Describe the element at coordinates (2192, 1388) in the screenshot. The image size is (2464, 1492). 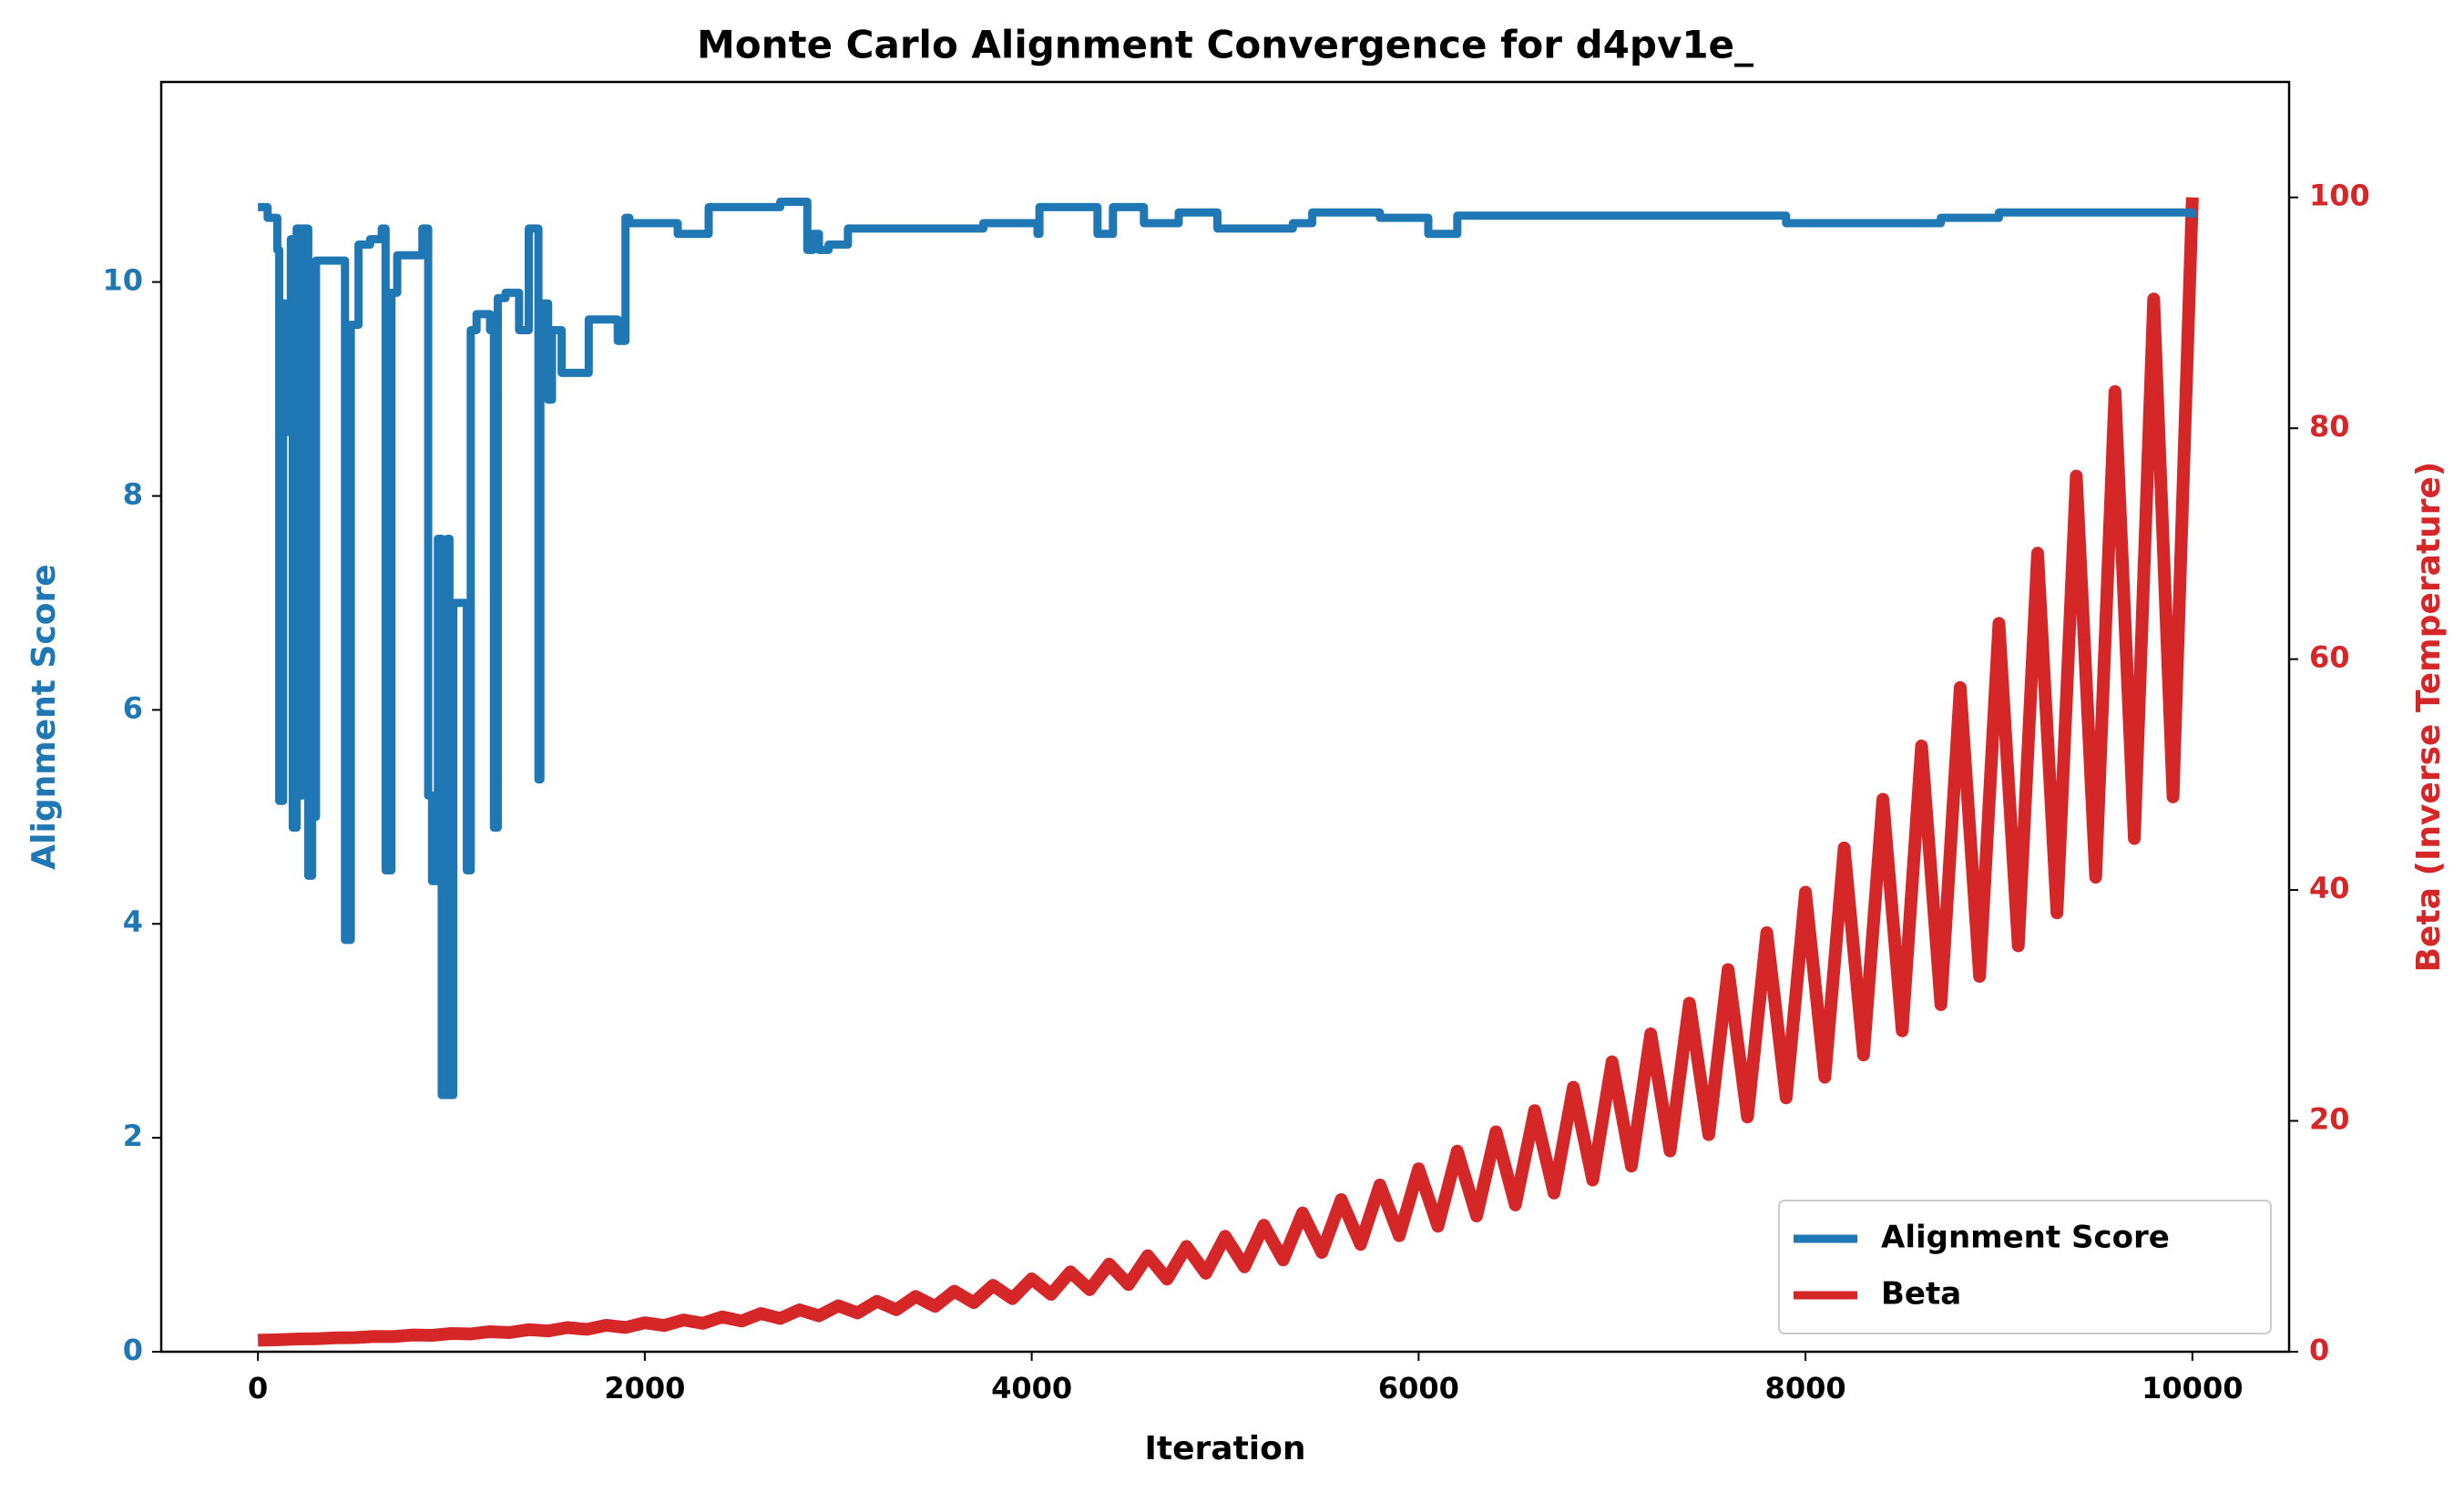
I see `x-tick-label: 10000` at that location.